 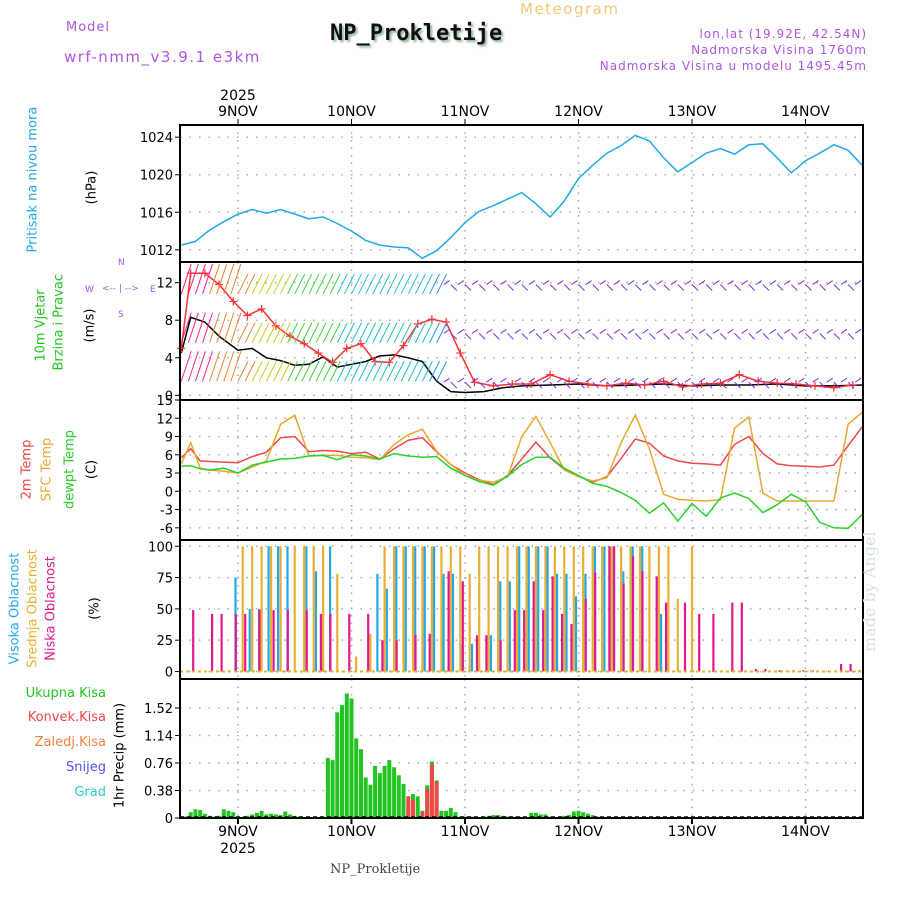 What do you see at coordinates (160, 547) in the screenshot?
I see `y-tick-label: 100` at bounding box center [160, 547].